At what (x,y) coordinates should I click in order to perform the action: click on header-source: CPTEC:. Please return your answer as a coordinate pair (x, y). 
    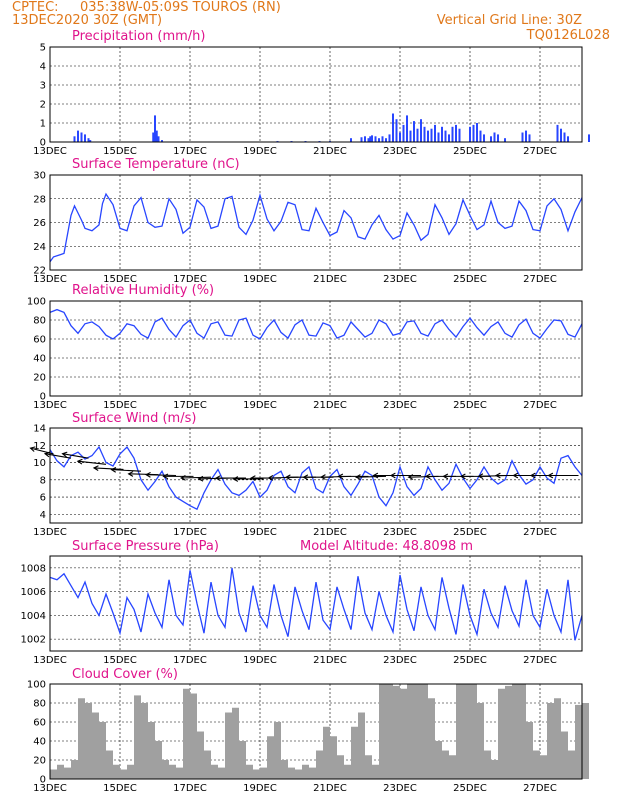
    Looking at the image, I should click on (35, 7).